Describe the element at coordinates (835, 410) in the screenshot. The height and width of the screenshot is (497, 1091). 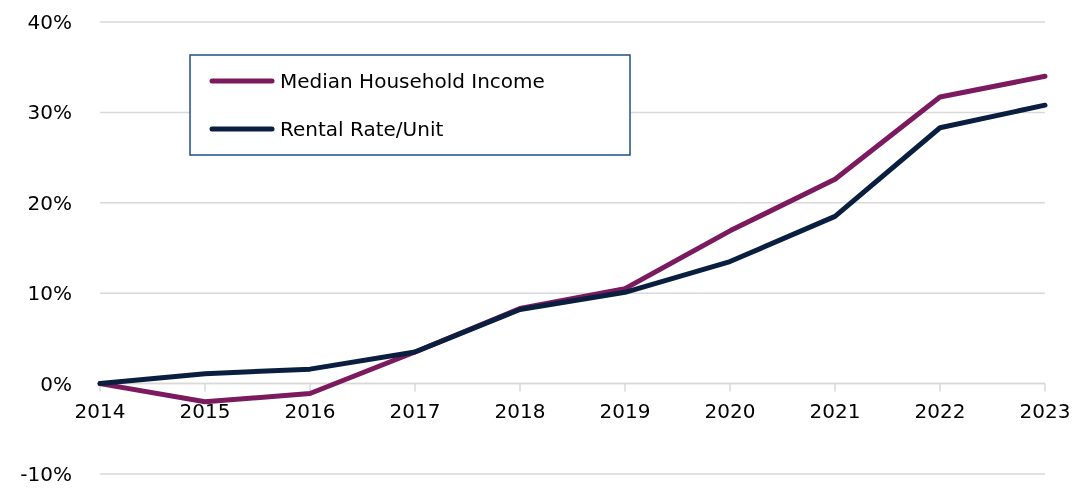
I see `x-tick-label: 2021` at that location.